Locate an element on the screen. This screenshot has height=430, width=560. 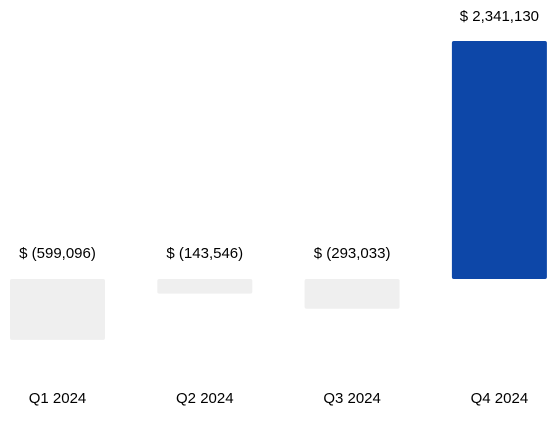
x-tick-label-q1-2024: Q1 2024 is located at coordinates (58, 398).